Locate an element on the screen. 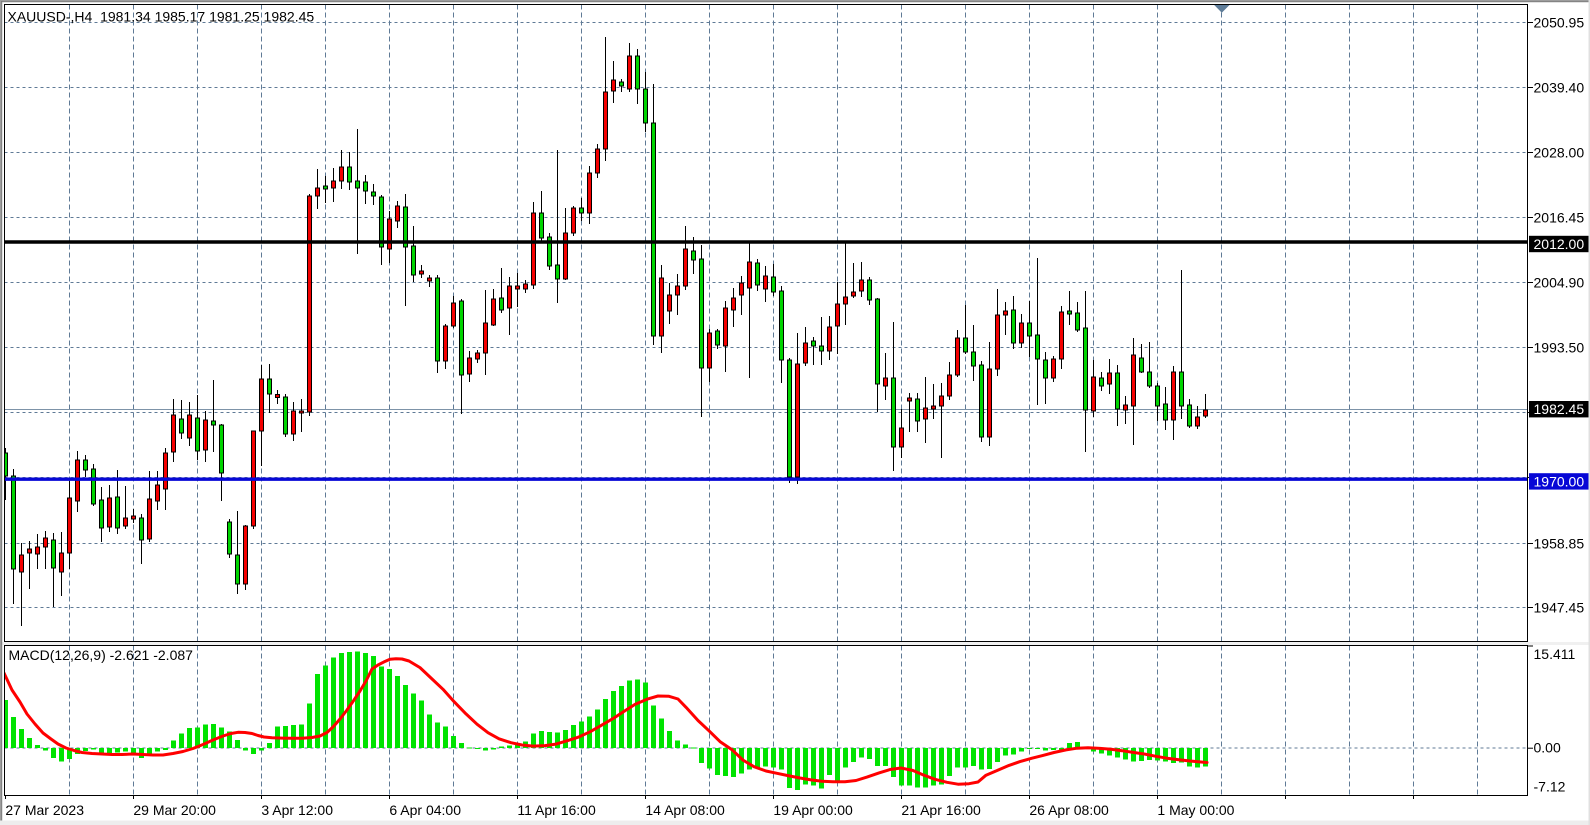  svg-text: 1 May 00:00 is located at coordinates (1195, 810).